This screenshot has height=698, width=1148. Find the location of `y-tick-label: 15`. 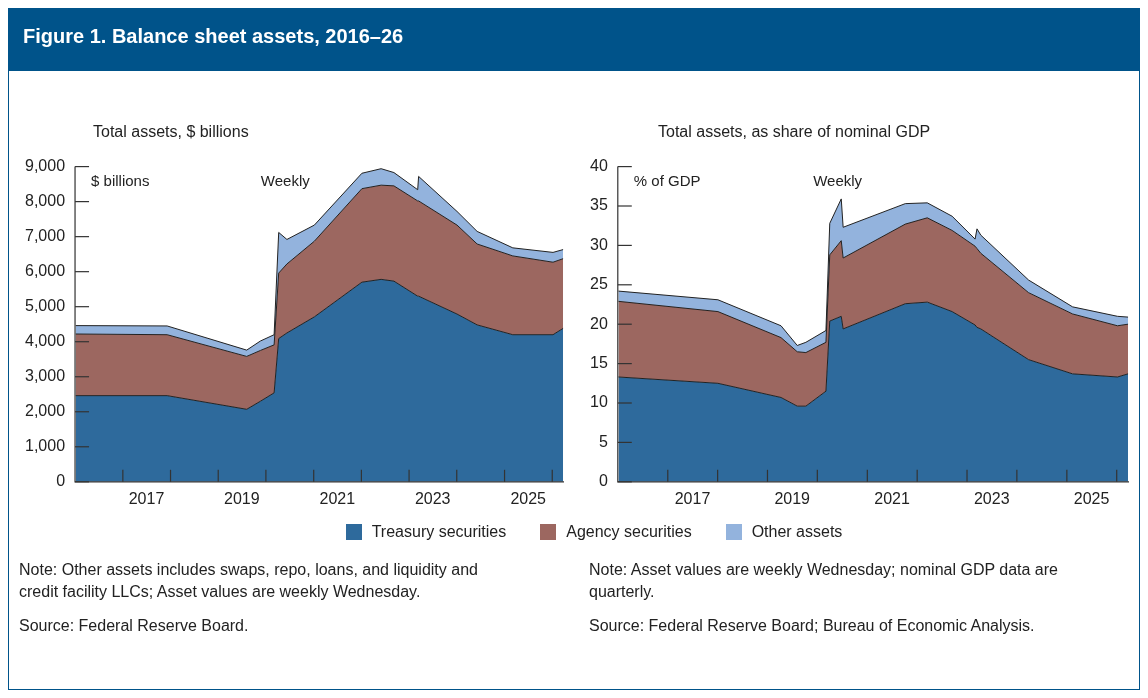

y-tick-label: 15 is located at coordinates (599, 363).